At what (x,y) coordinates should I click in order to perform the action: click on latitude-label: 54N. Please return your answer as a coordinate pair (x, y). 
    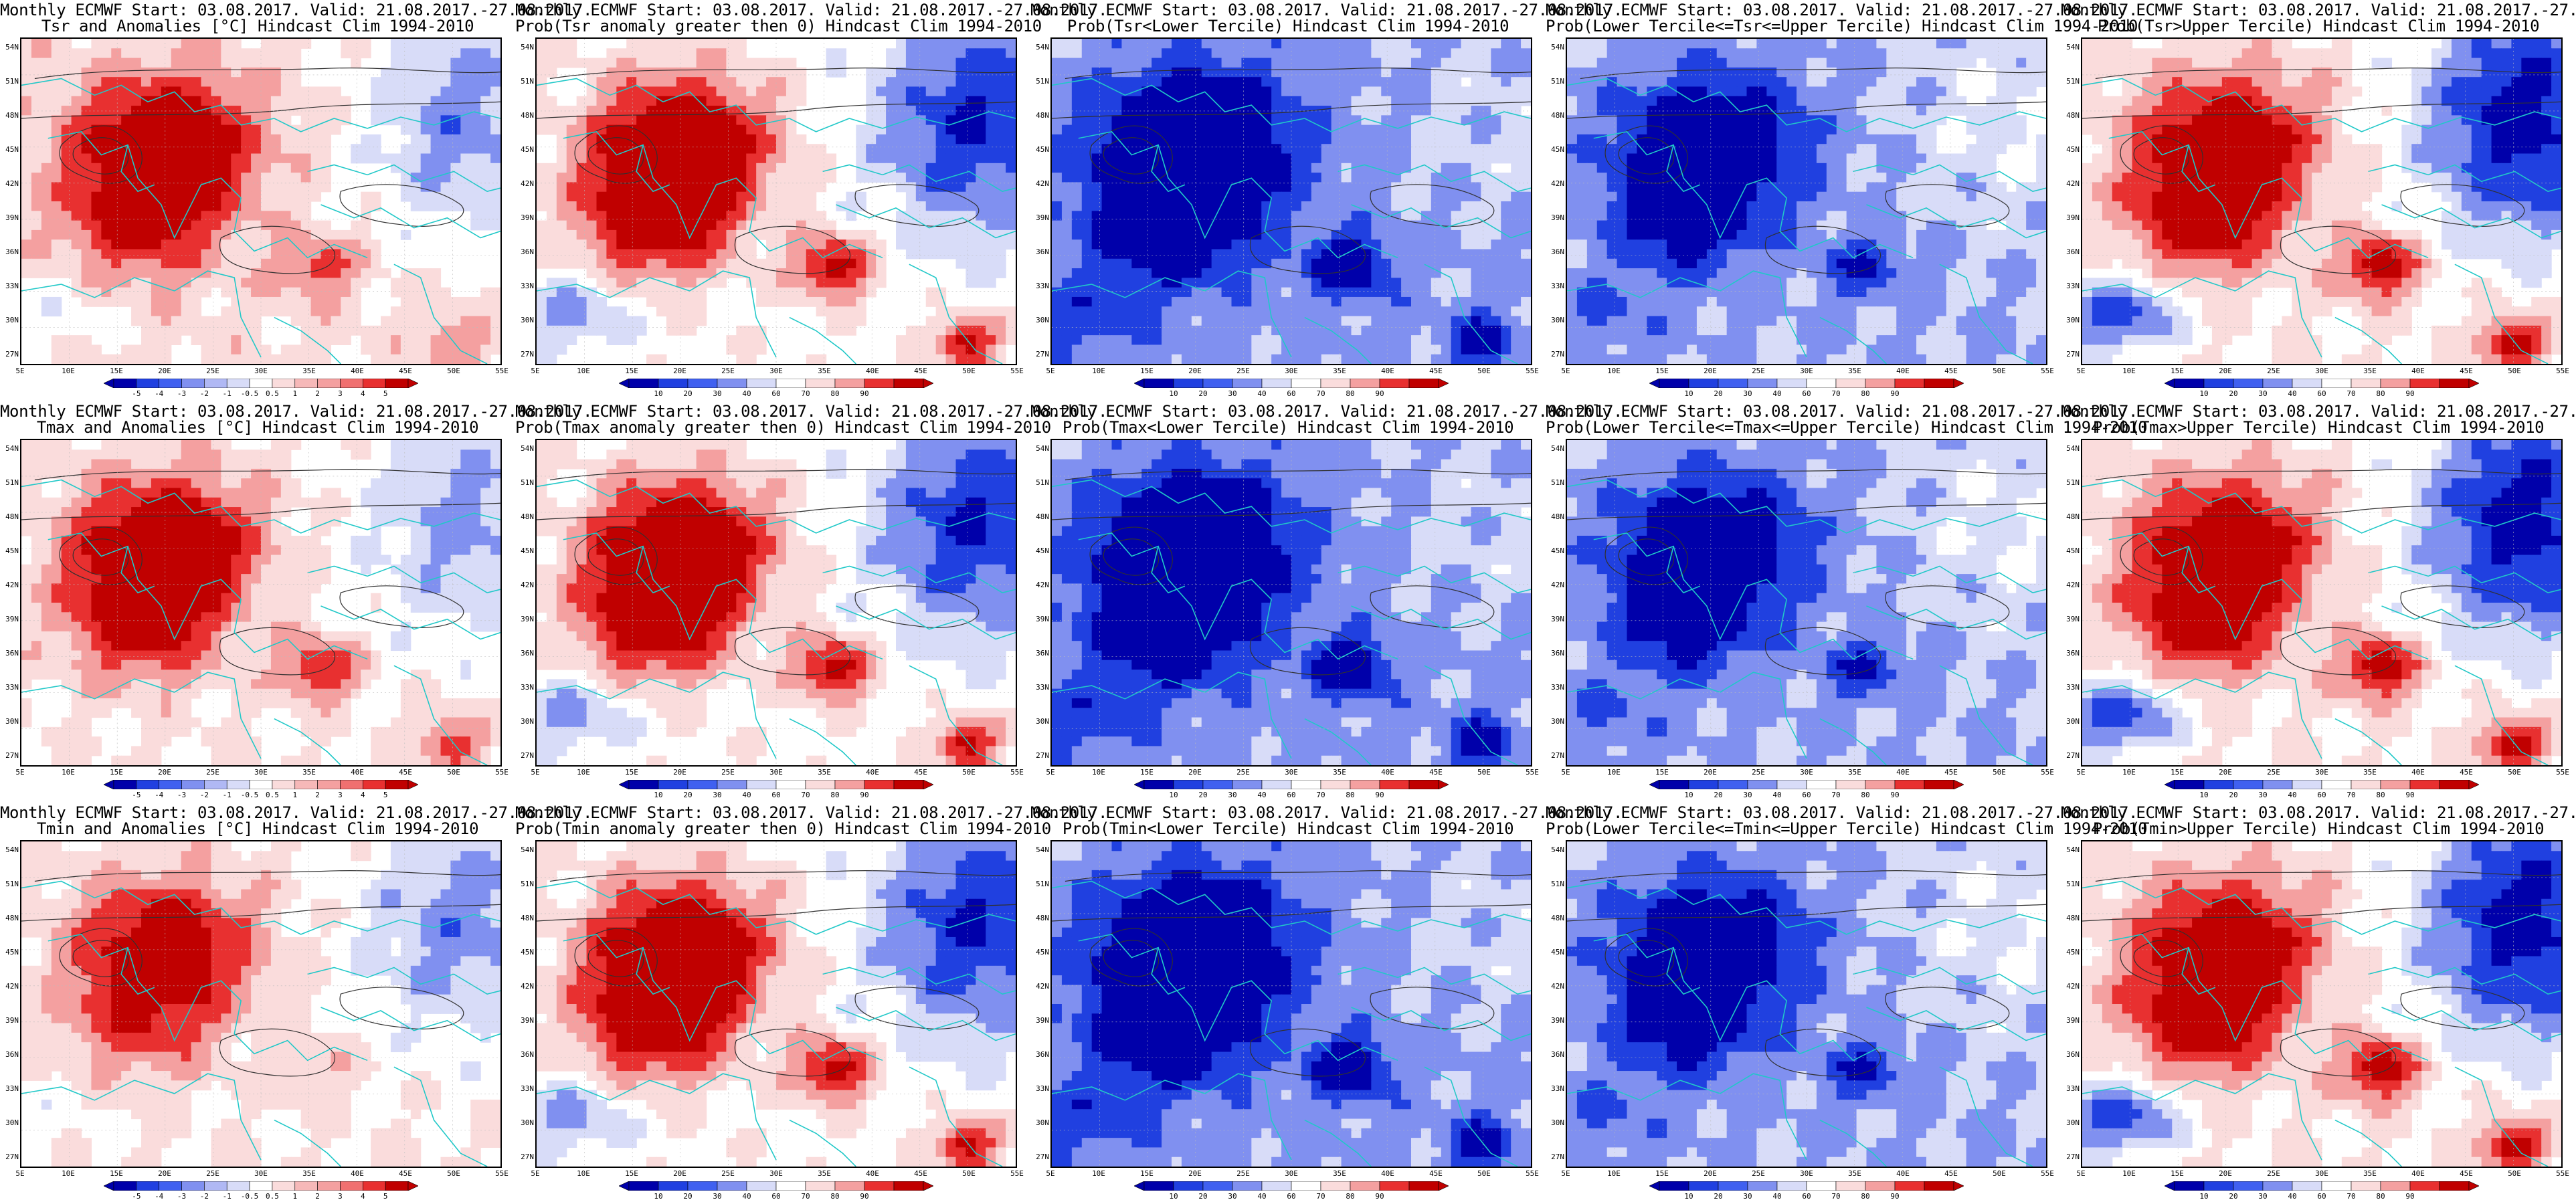
    Looking at the image, I should click on (2070, 849).